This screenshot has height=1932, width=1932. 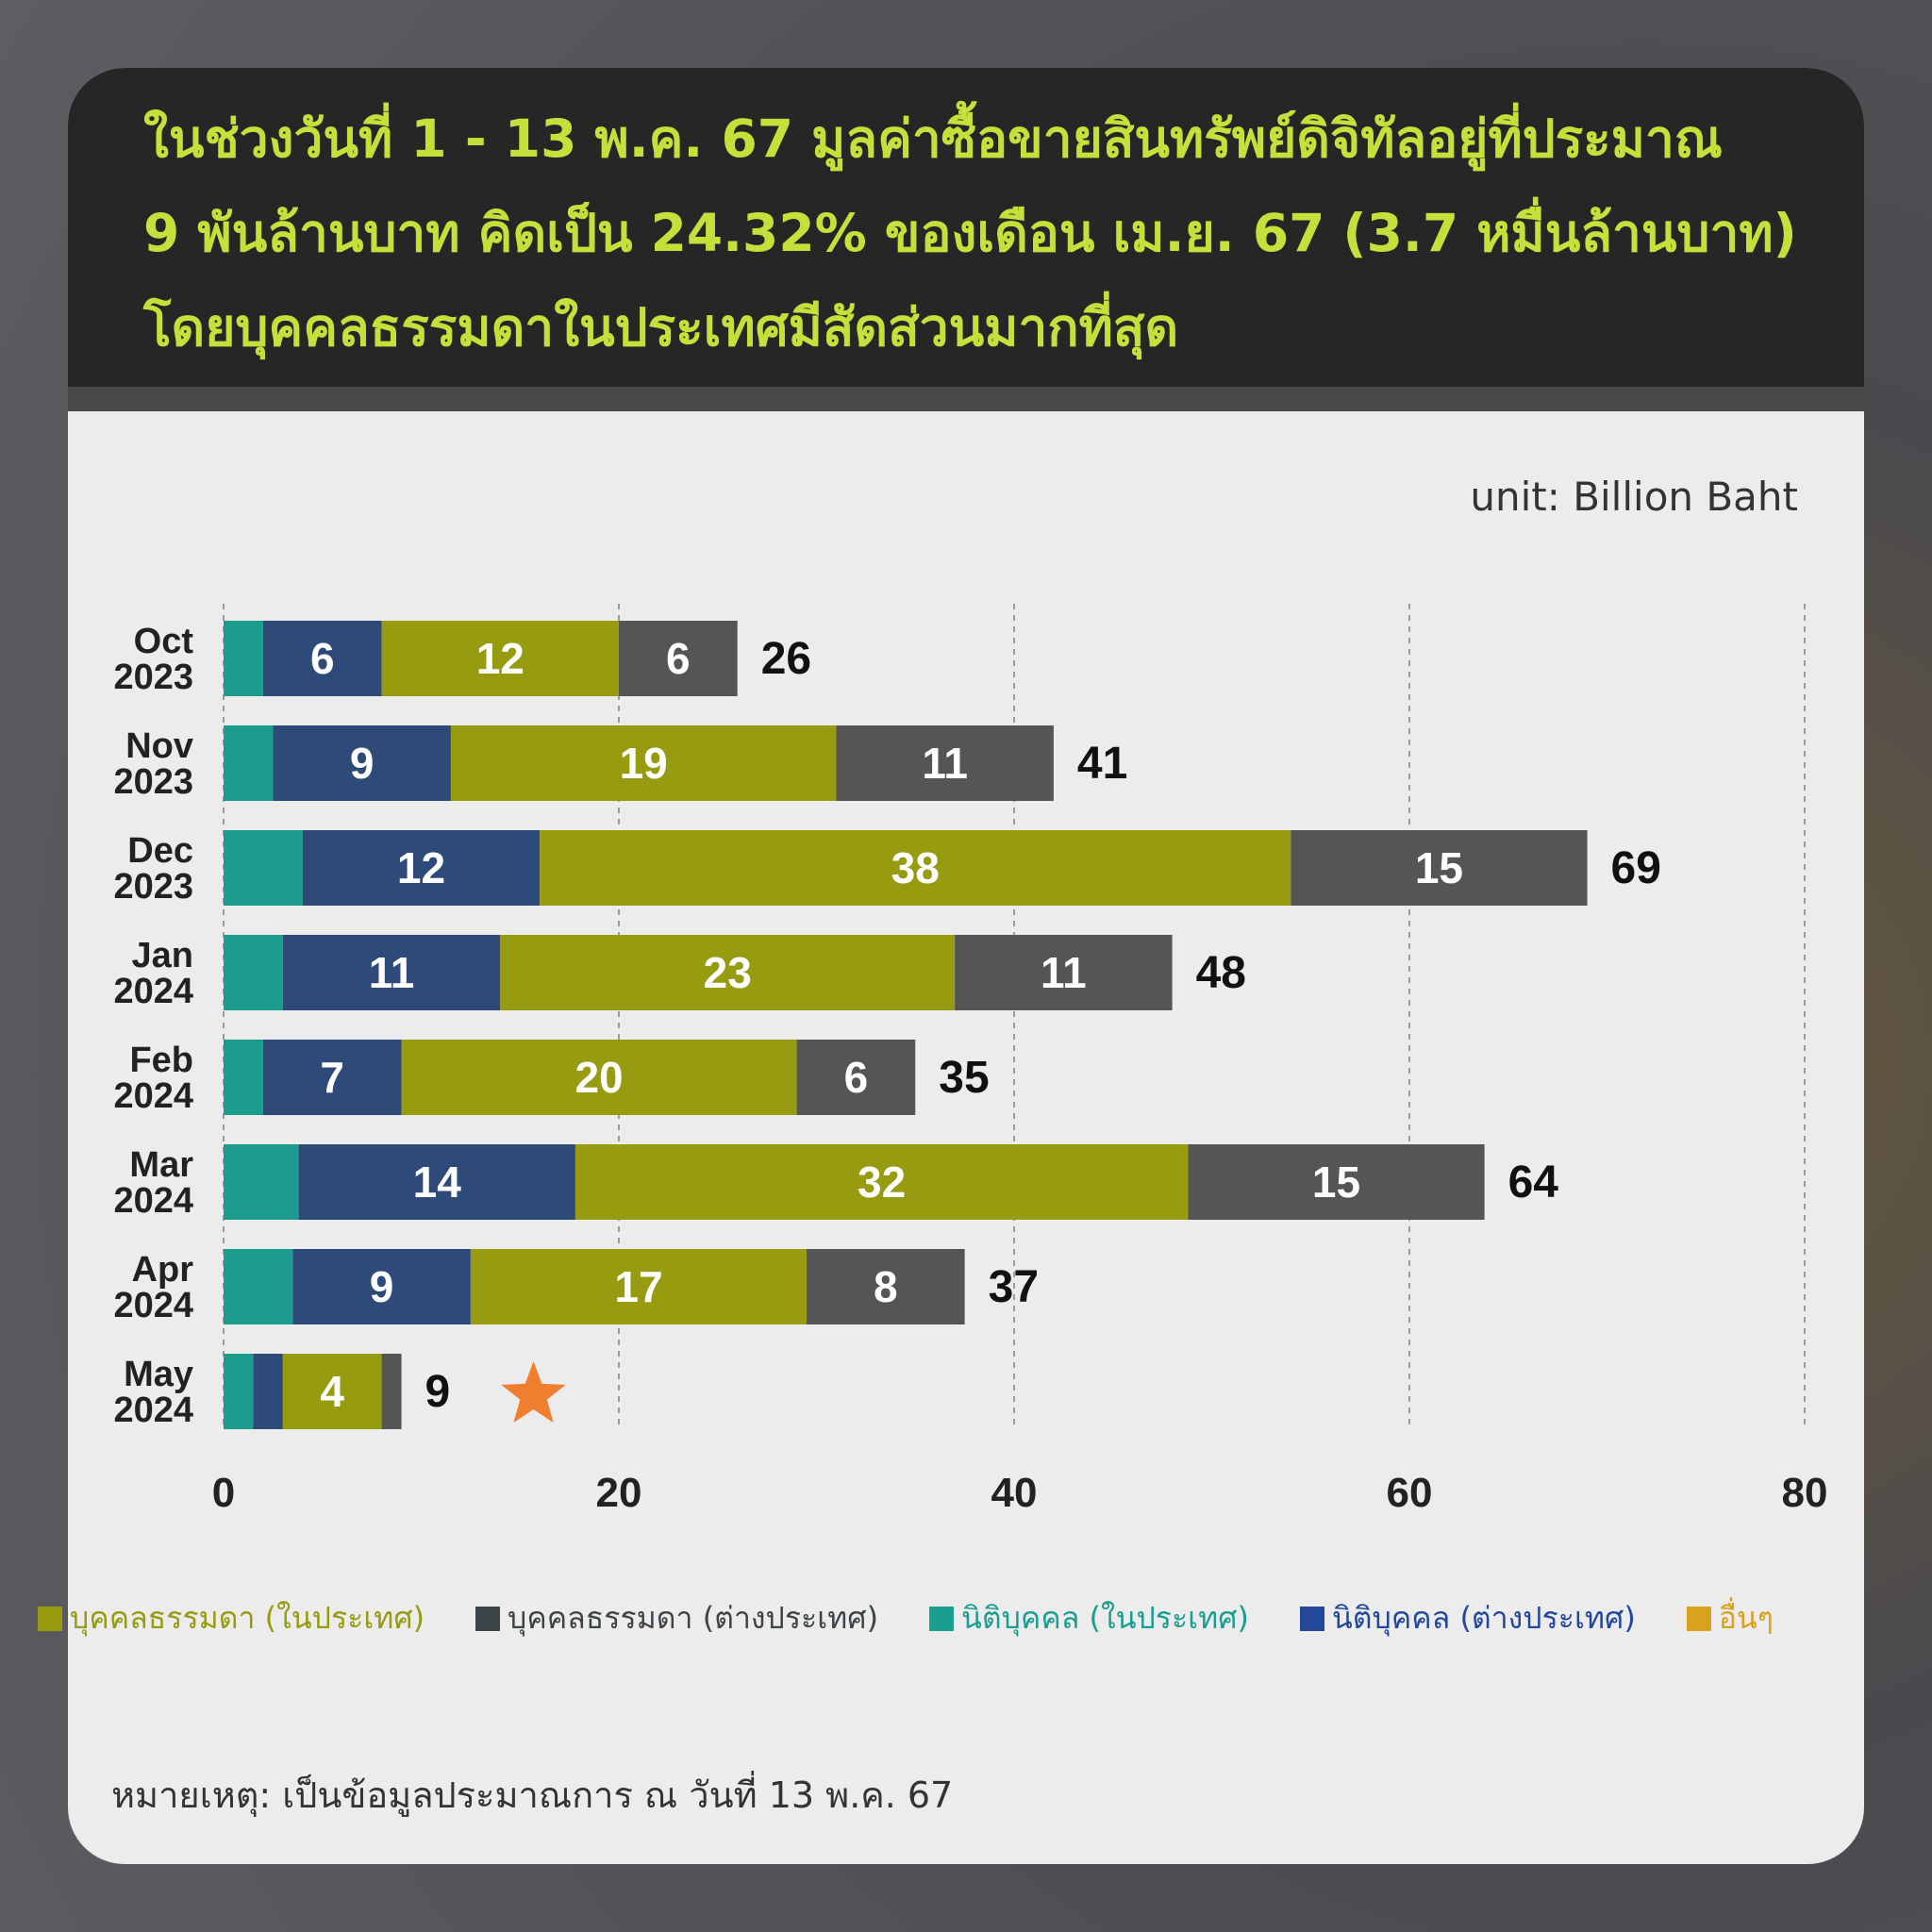 What do you see at coordinates (247, 1618) in the screenshot?
I see `legend-label: บุคคลธรรมดา (ในประเทศ)` at bounding box center [247, 1618].